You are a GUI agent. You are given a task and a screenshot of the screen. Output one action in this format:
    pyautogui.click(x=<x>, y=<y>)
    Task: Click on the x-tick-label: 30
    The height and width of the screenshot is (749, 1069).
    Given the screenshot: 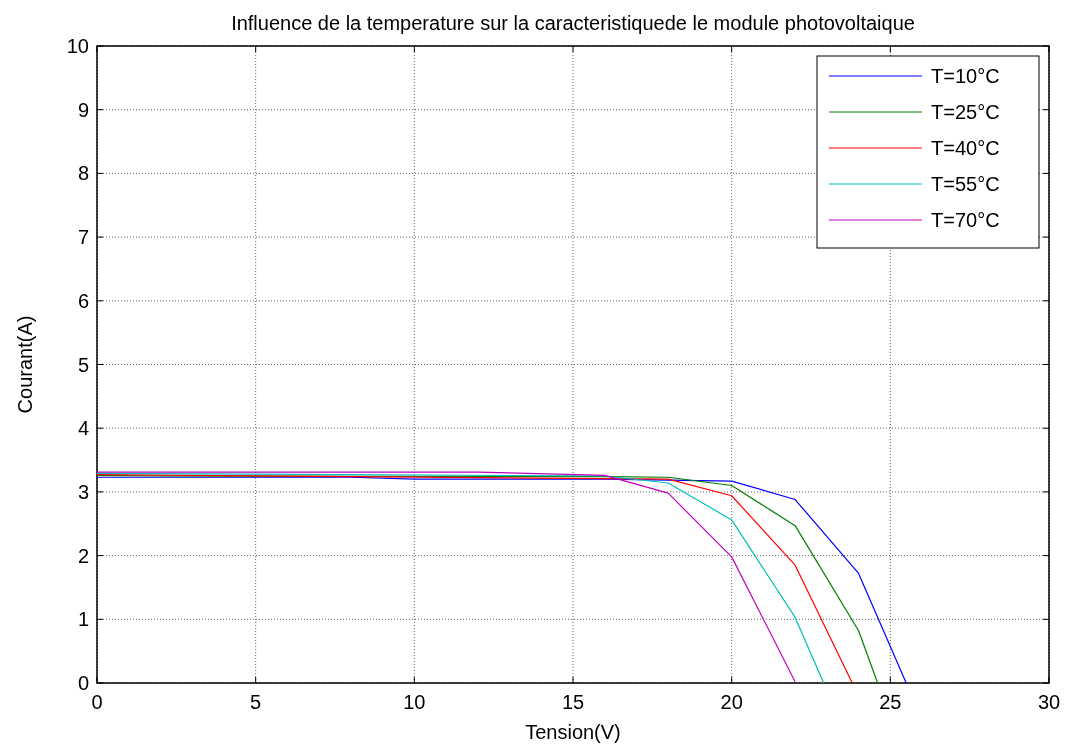 What is the action you would take?
    pyautogui.click(x=1049, y=702)
    